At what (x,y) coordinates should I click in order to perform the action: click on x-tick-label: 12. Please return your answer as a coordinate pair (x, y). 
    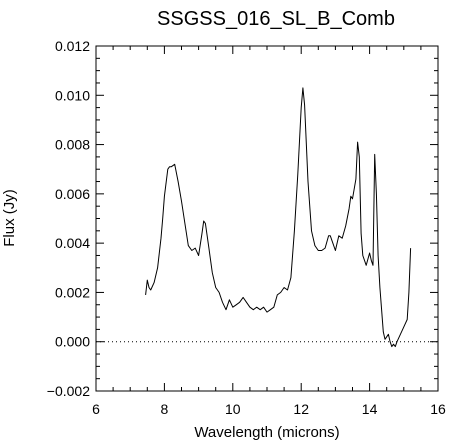
    Looking at the image, I should click on (301, 409).